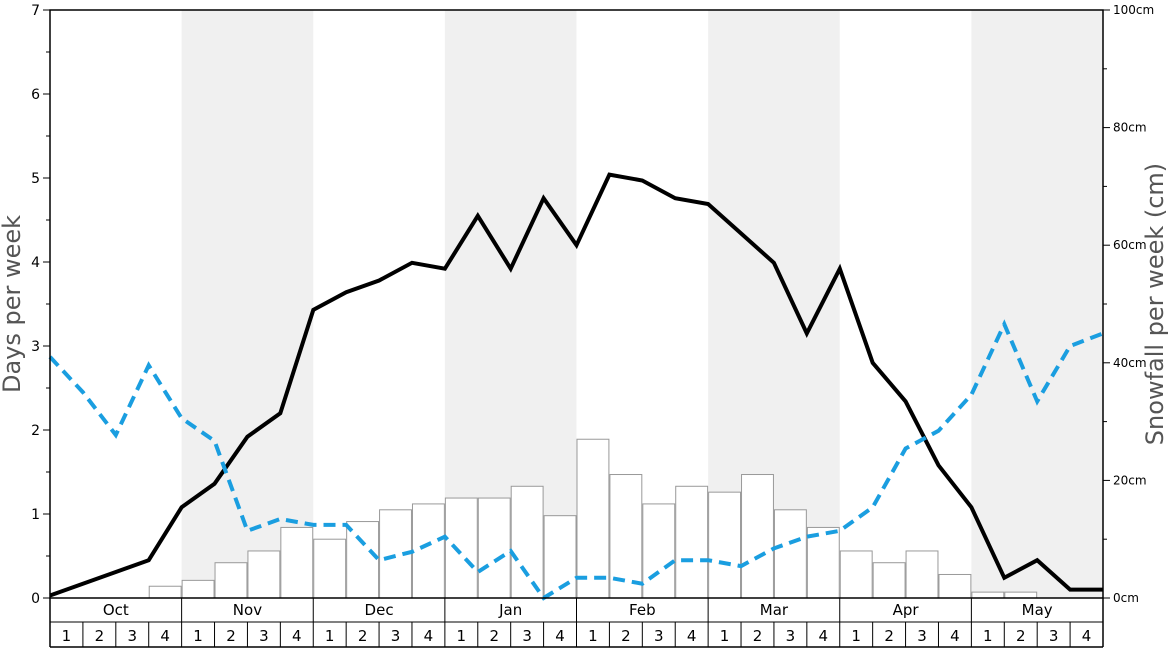 The image size is (1168, 648). Describe the element at coordinates (1126, 598) in the screenshot. I see `right-tick-label: 0cm` at that location.